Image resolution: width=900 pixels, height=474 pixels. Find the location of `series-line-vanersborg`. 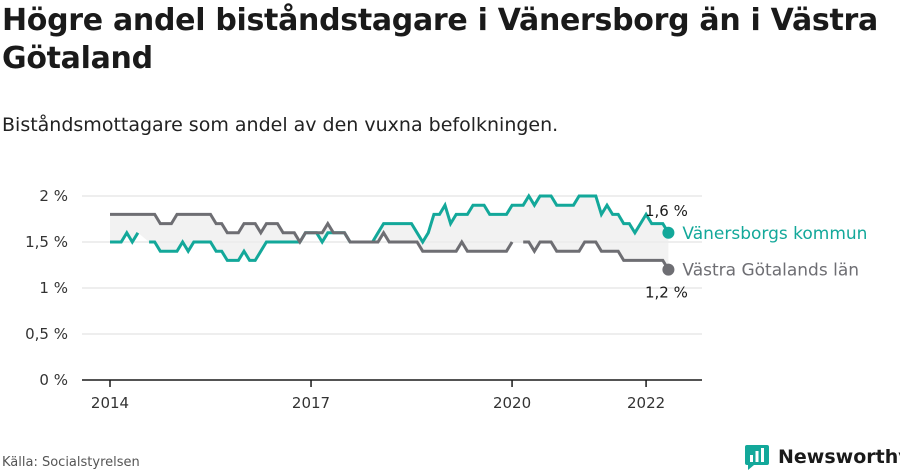

series-line-vanersborg is located at coordinates (390, 227).